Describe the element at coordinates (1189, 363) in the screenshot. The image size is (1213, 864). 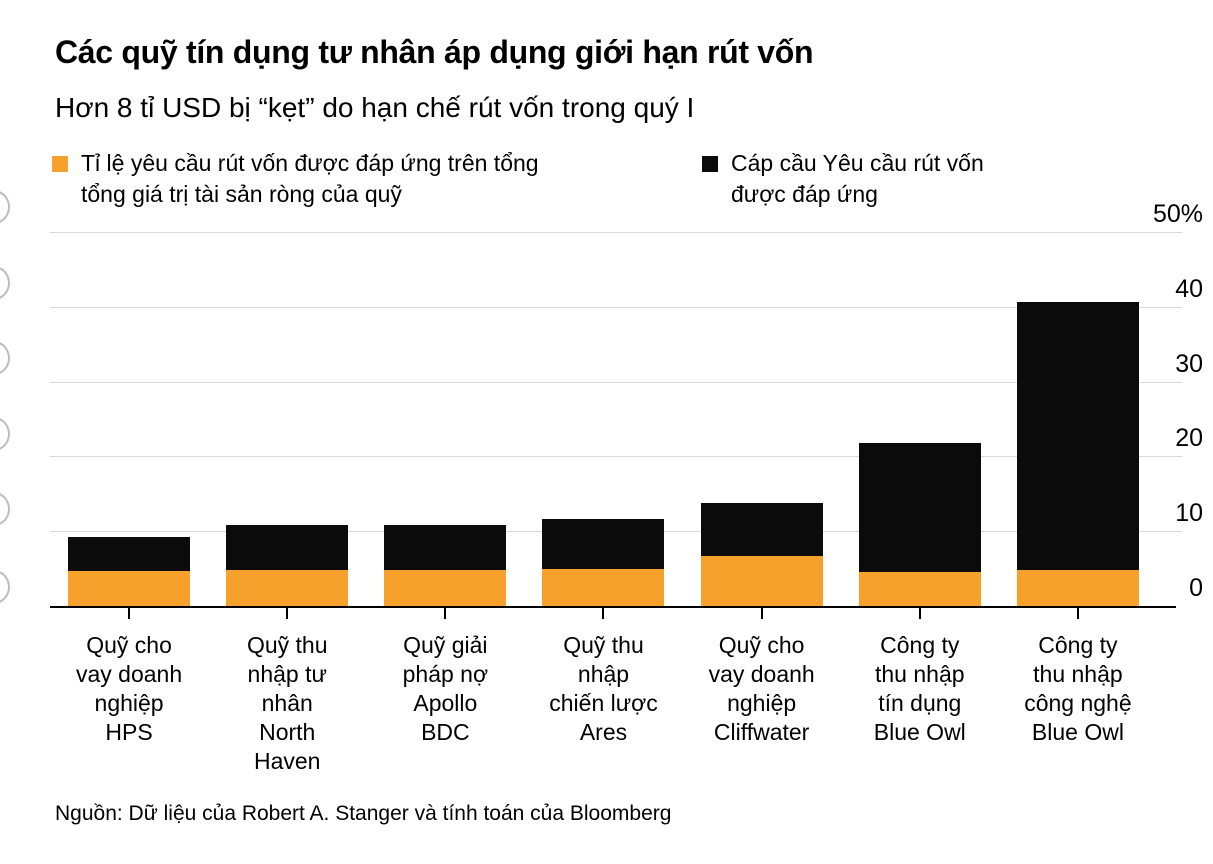
I see `y-axis-tick-label: 30` at that location.